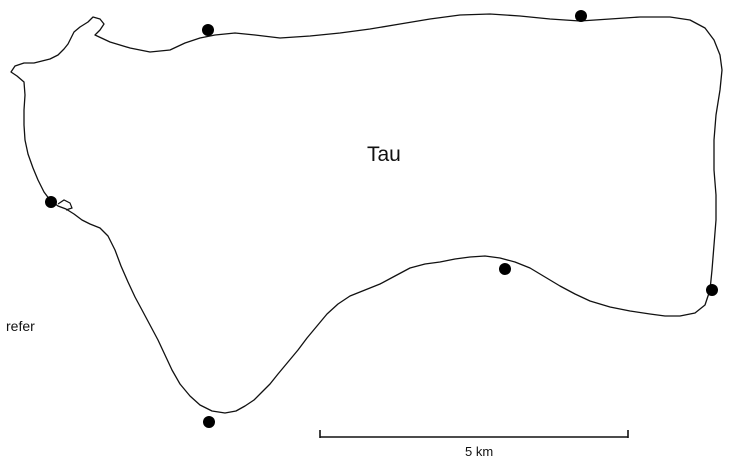 Image resolution: width=735 pixels, height=474 pixels. What do you see at coordinates (65, 205) in the screenshot?
I see `coastline-inlet` at bounding box center [65, 205].